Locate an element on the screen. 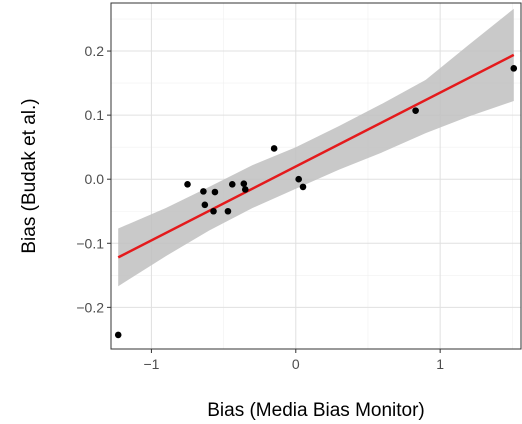  y-tick-label: −0.2 is located at coordinates (90, 307).